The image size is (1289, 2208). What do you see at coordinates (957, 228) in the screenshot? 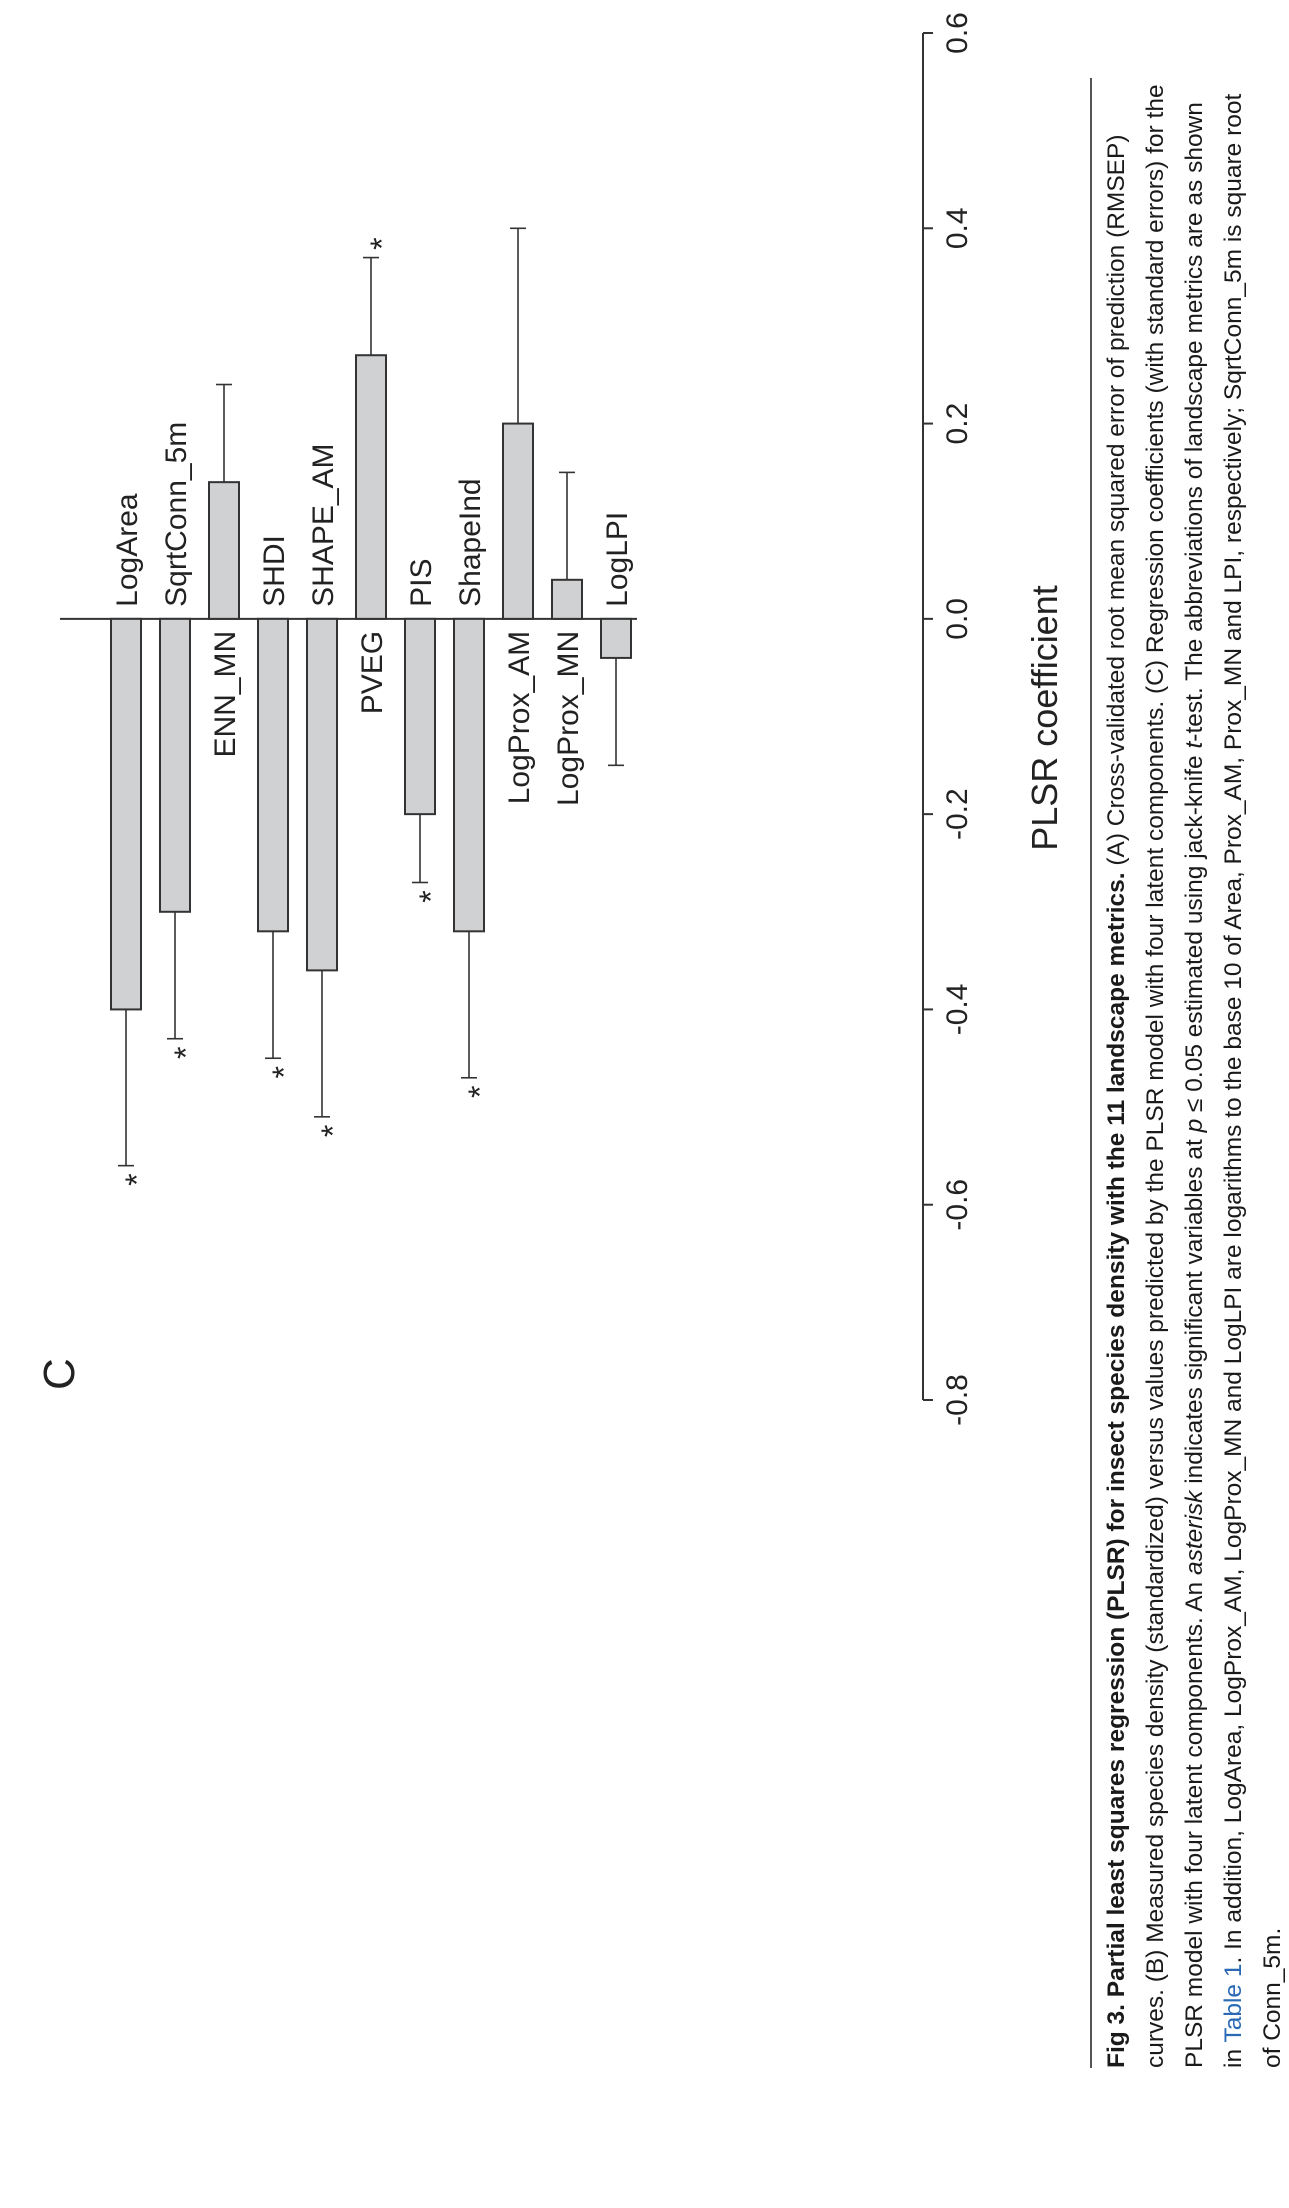
I see `x-tick-label: 0.4` at bounding box center [957, 228].